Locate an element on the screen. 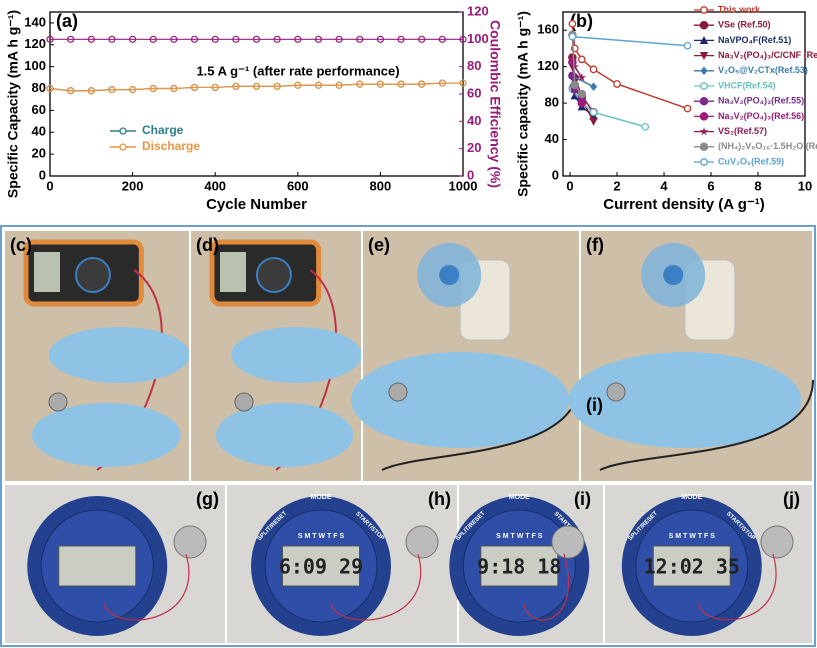 The height and width of the screenshot is (648, 817). y2-tick-label: 0 is located at coordinates (470, 174).